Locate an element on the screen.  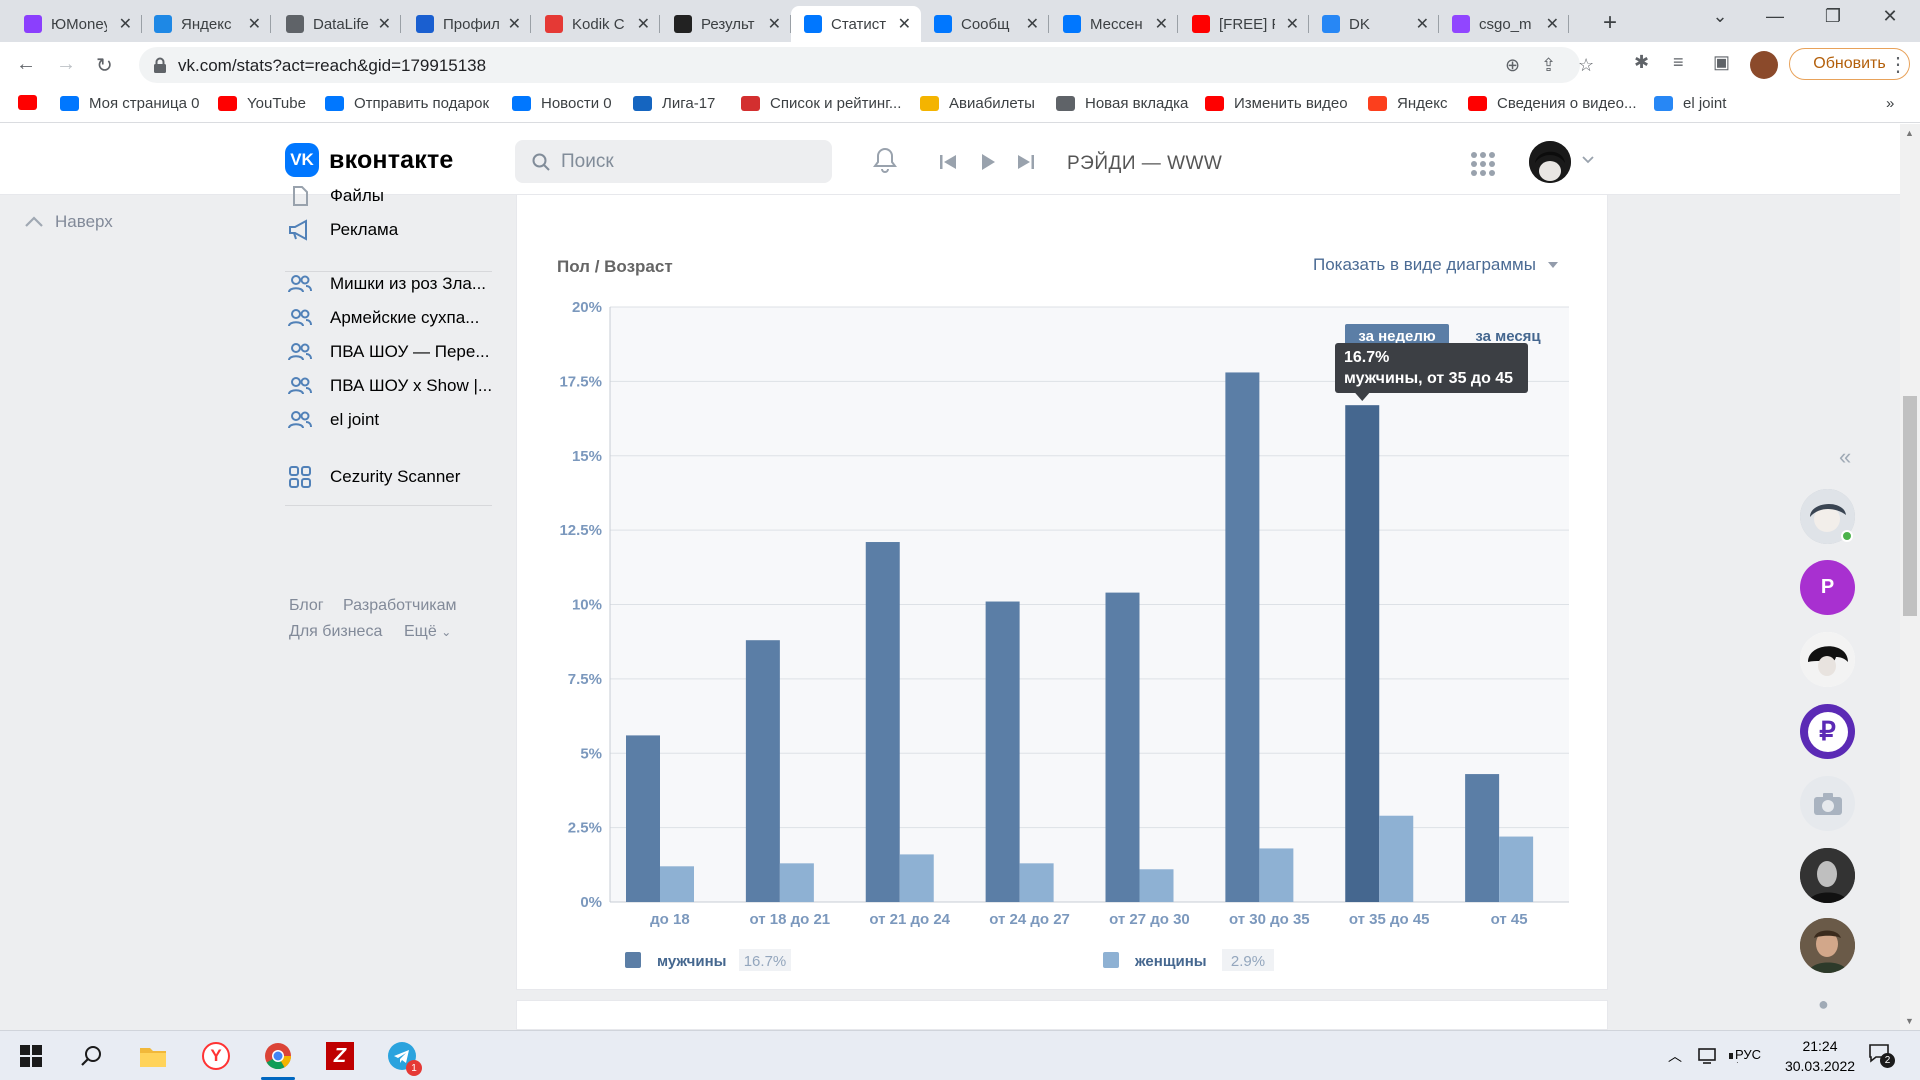
menu-item: Реклама is located at coordinates (341, 230).